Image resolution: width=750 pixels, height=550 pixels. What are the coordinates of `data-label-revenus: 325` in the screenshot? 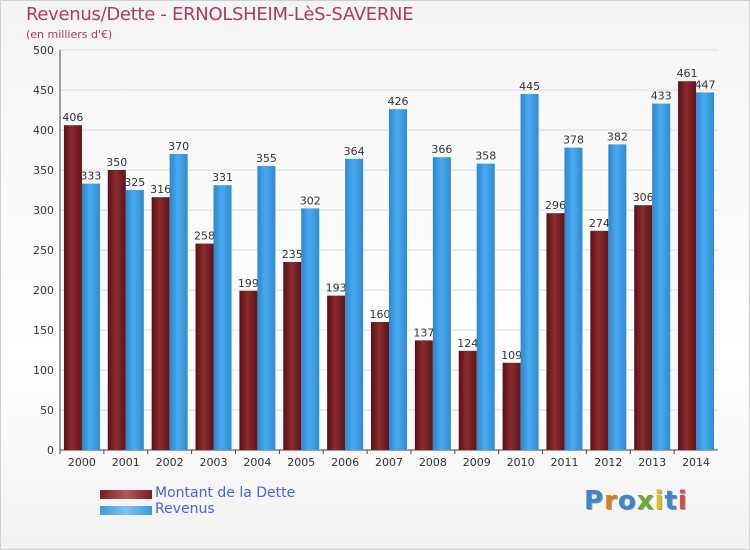 It's located at (134, 182).